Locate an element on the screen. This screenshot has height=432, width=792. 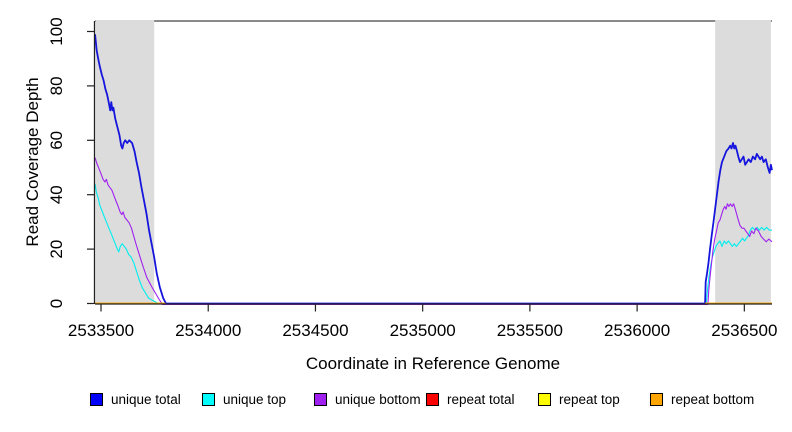
y-tick-label: 60 is located at coordinates (56, 140).